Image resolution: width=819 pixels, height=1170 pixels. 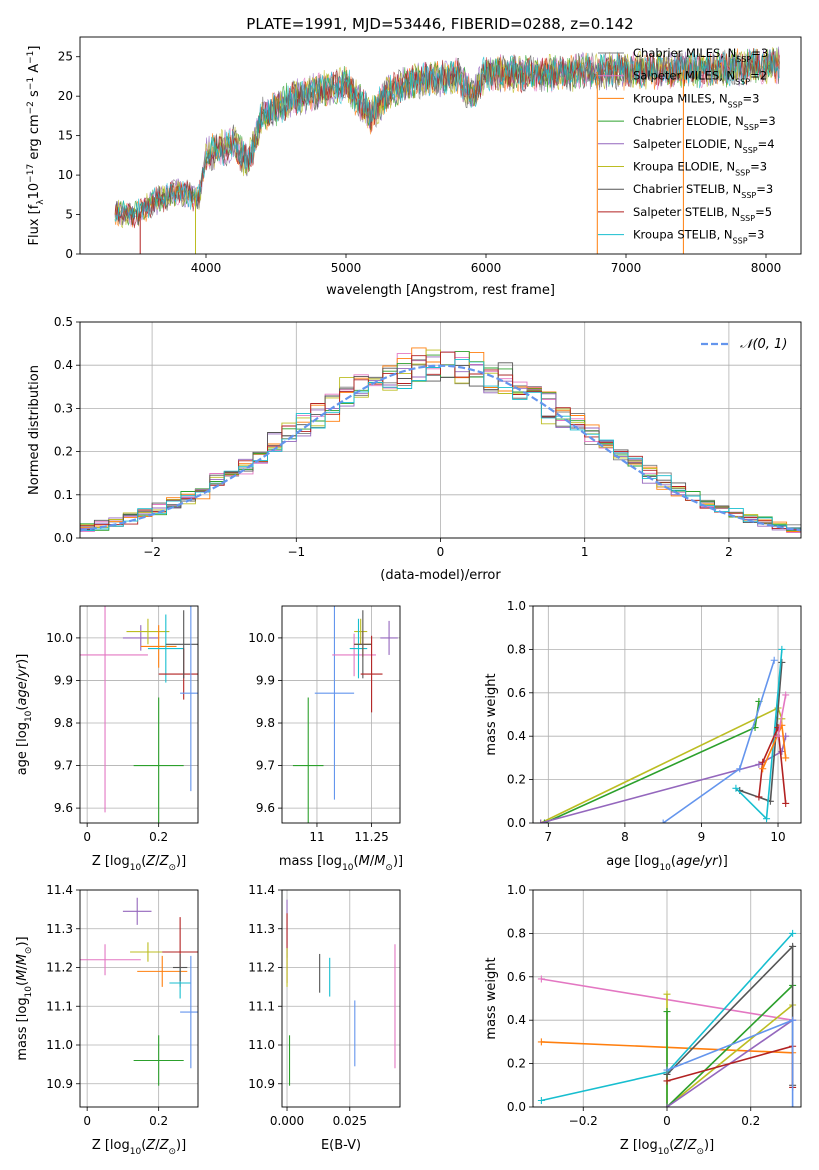 I want to click on y-tick-label: 0.5, so click(x=63, y=322).